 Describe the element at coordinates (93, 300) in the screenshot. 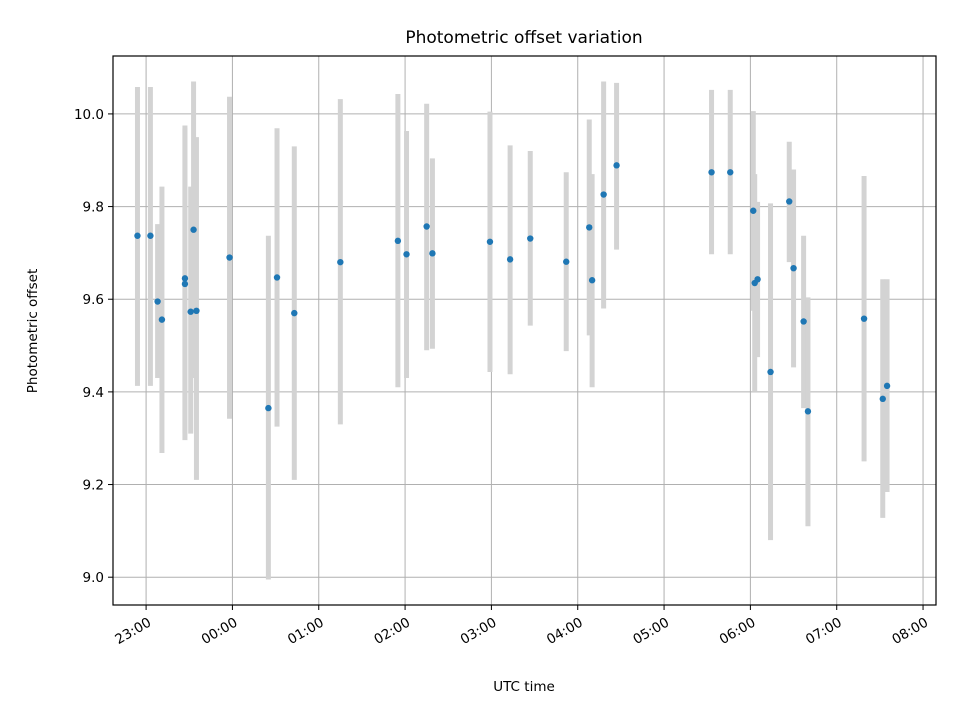

I see `y-tick-label: 9.6` at that location.